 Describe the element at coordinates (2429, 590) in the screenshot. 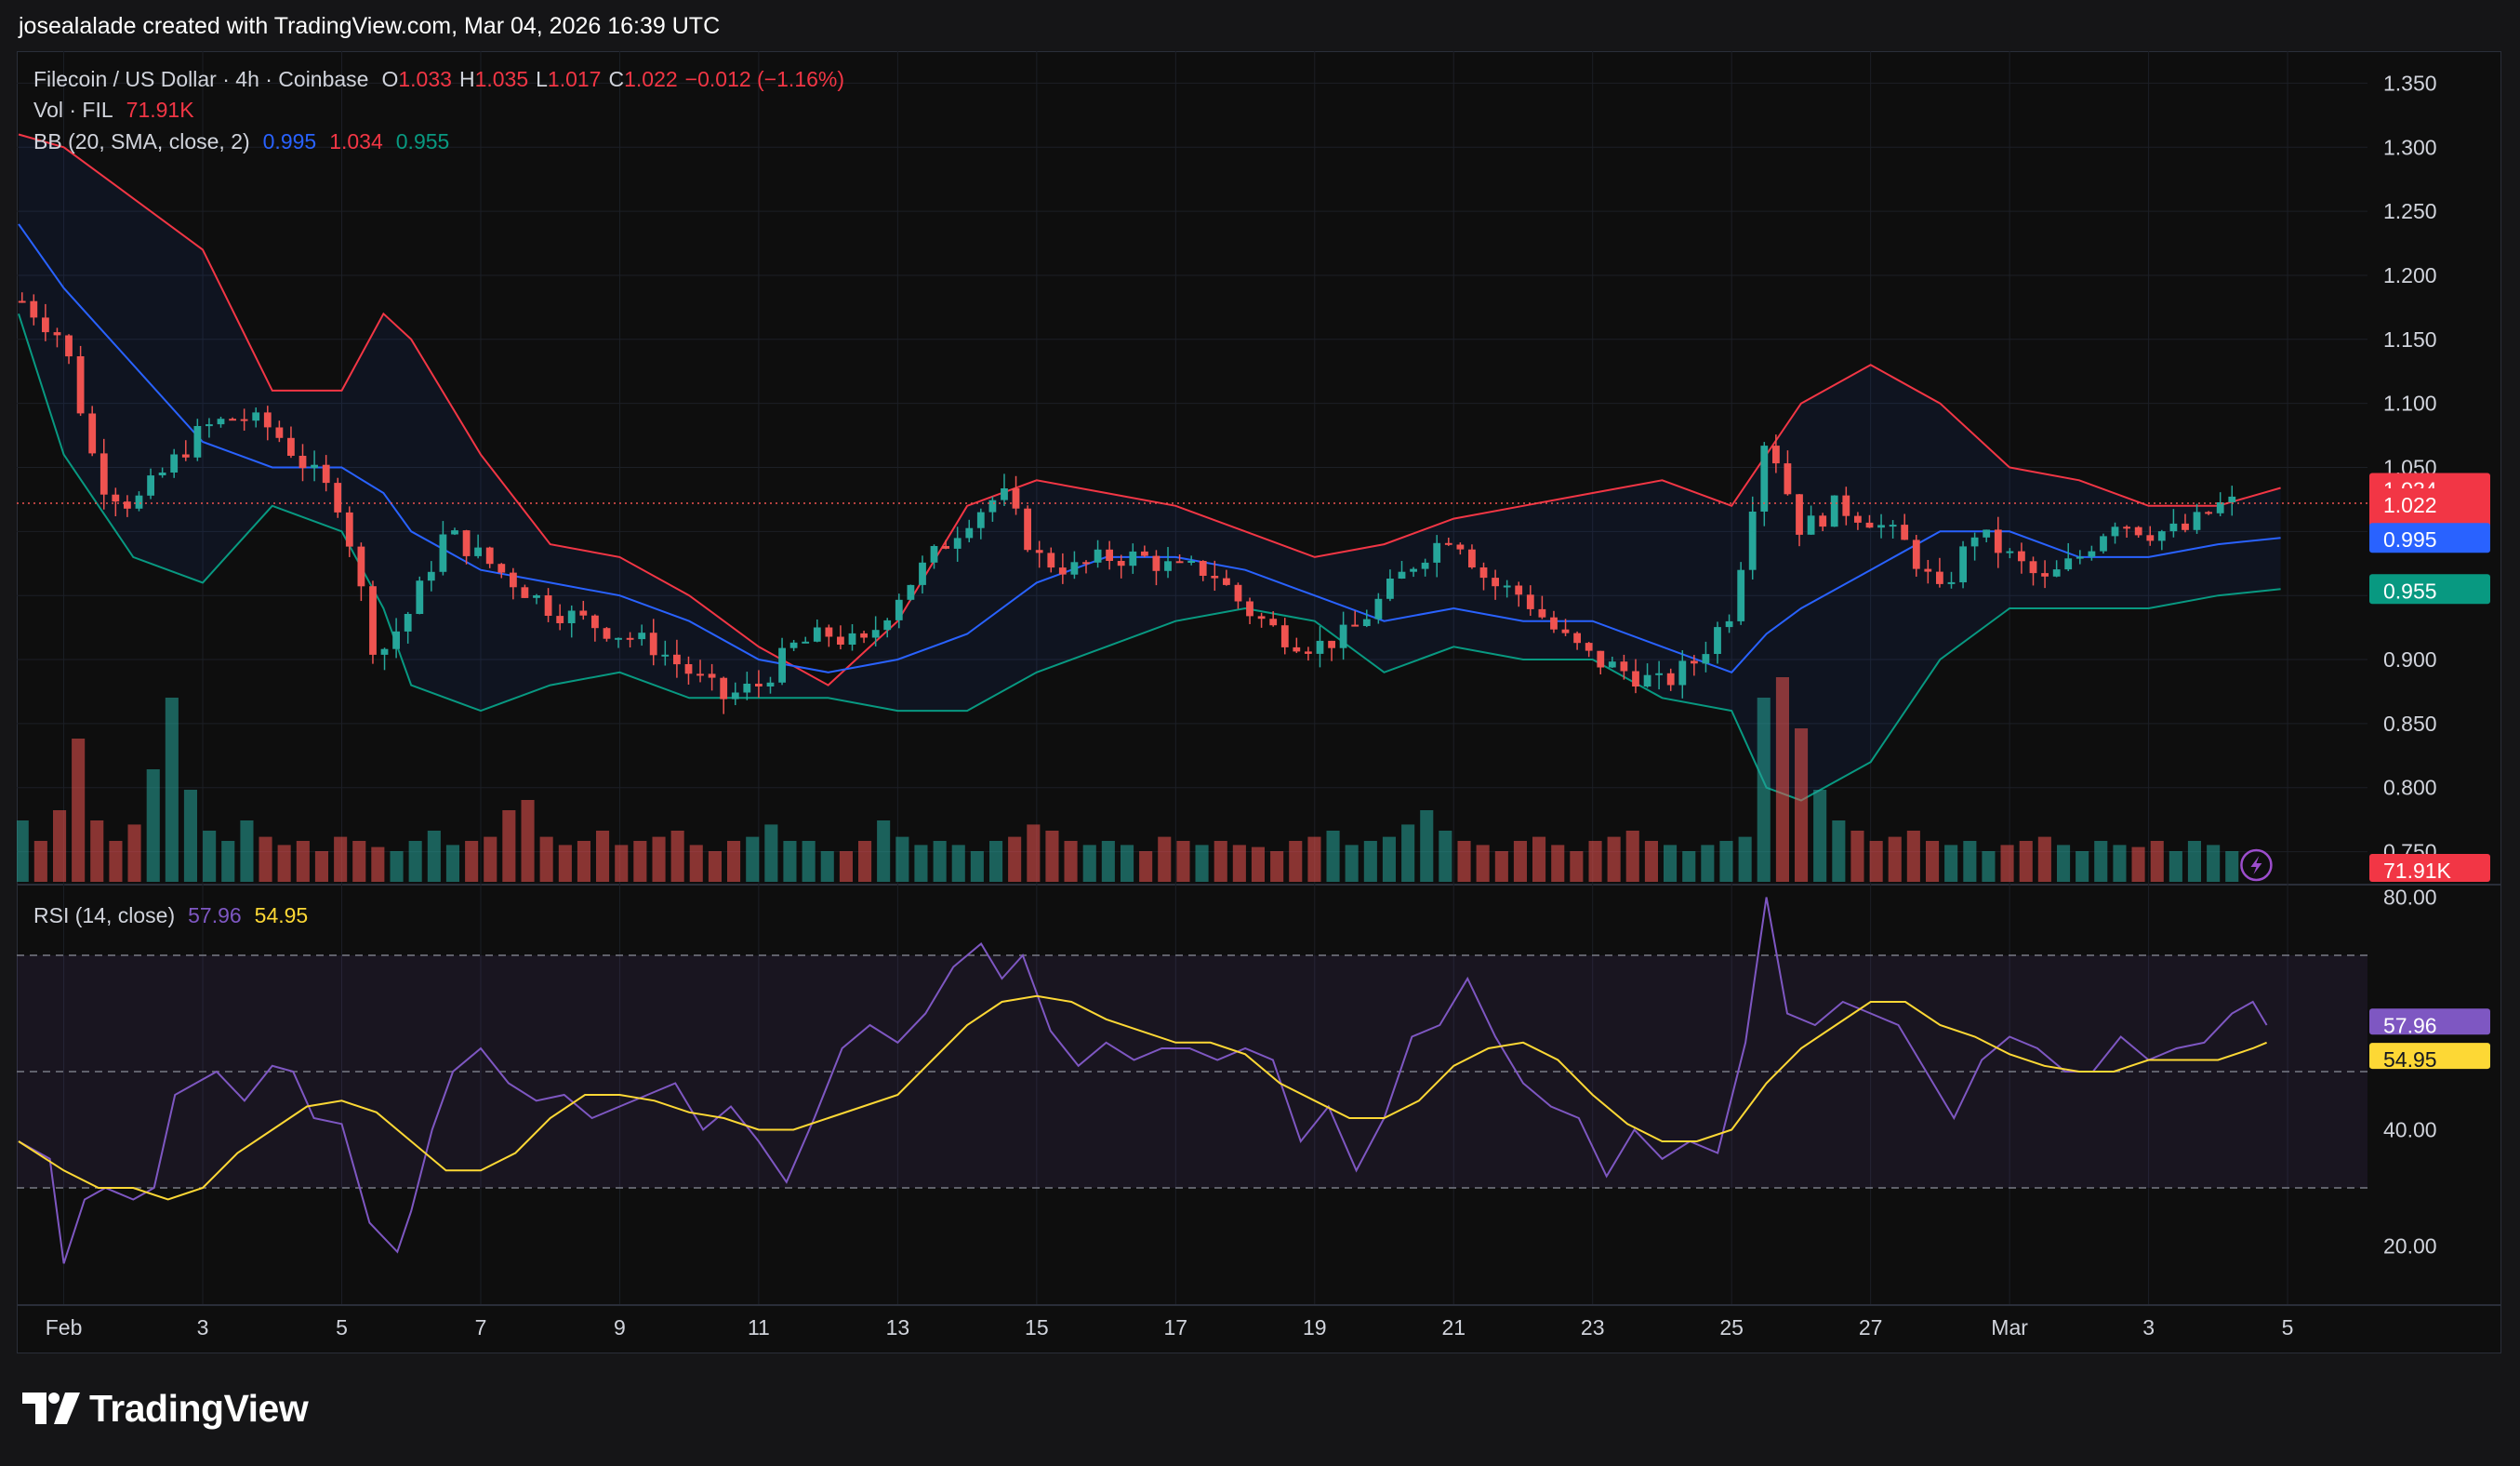

I see `lower-band-badge: 0.955` at that location.